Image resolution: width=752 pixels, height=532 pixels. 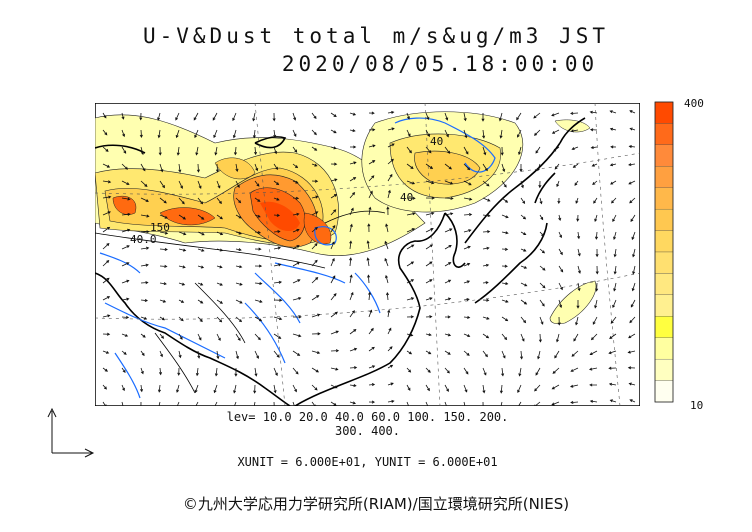 What do you see at coordinates (71, 432) in the screenshot?
I see `reference-vector` at bounding box center [71, 432].